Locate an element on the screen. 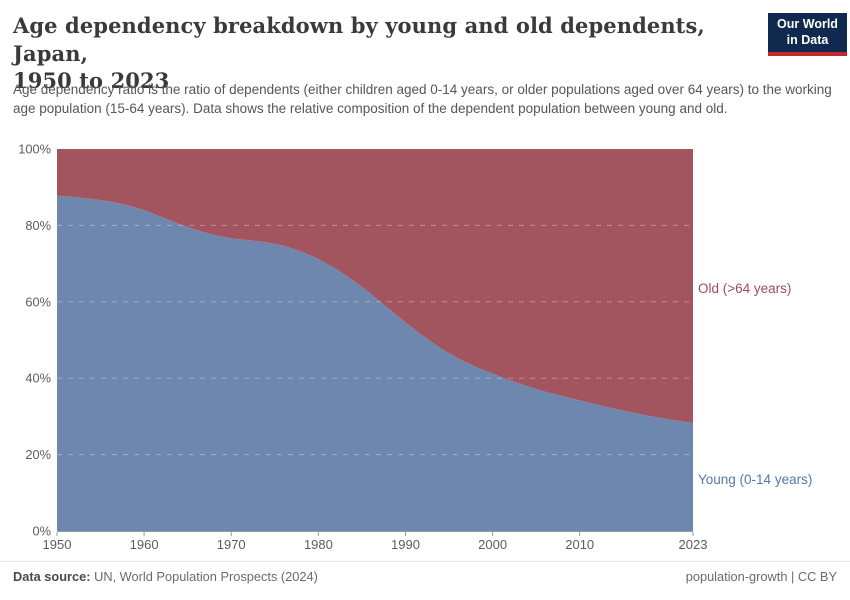  y-tick-label-40: 40% is located at coordinates (38, 378).